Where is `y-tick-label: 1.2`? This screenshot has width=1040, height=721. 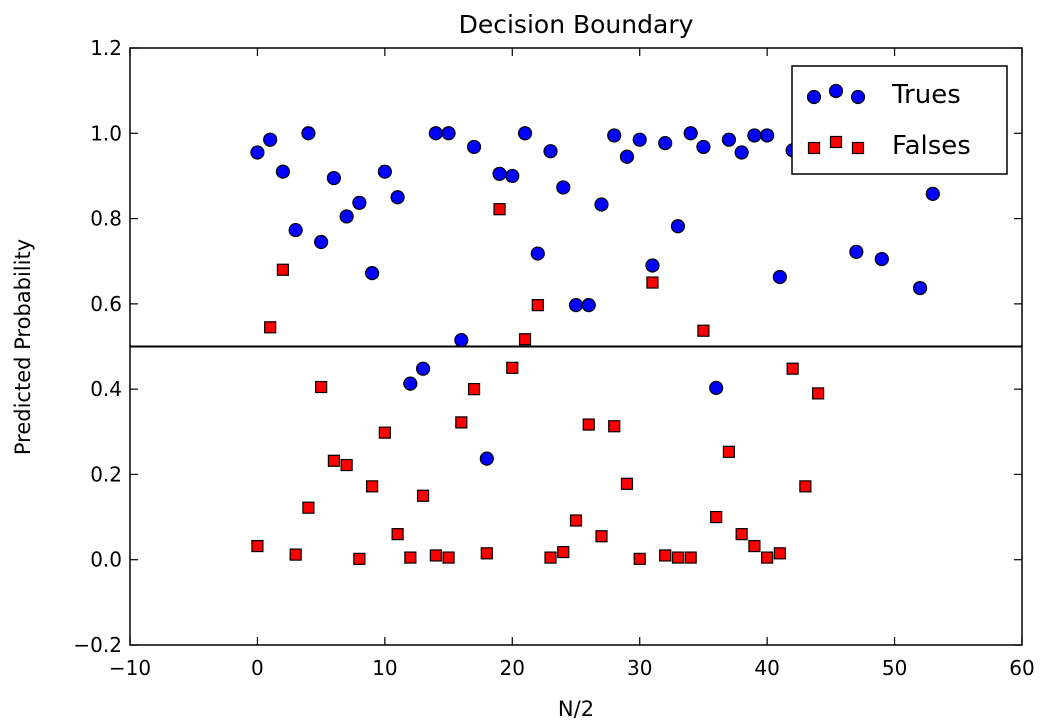
y-tick-label: 1.2 is located at coordinates (106, 48).